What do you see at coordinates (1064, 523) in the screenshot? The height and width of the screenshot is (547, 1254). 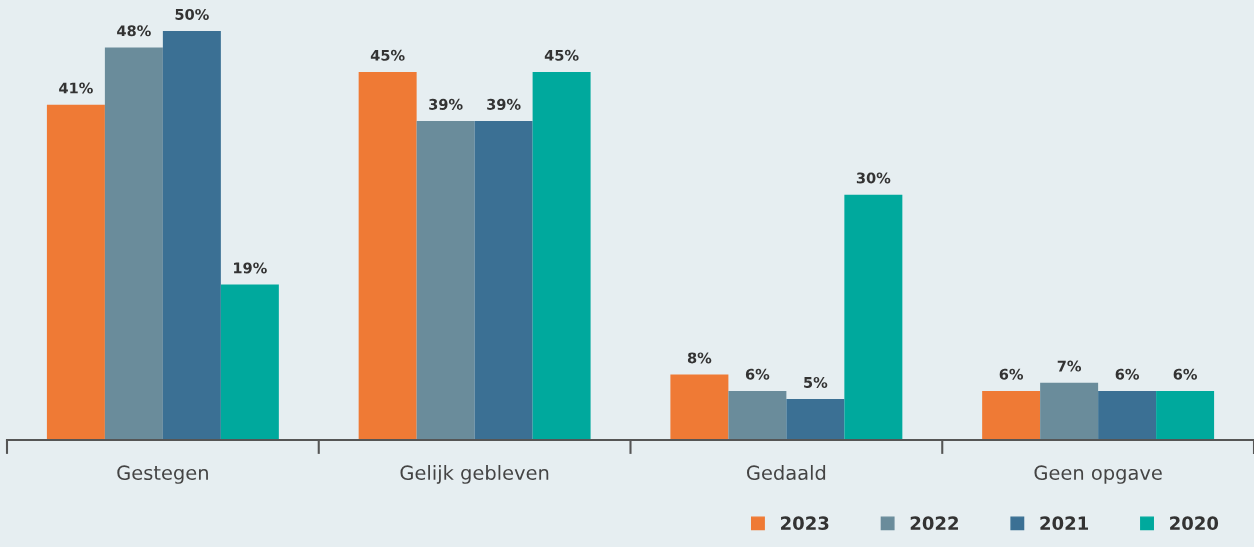 I see `legend-label: 2021` at bounding box center [1064, 523].